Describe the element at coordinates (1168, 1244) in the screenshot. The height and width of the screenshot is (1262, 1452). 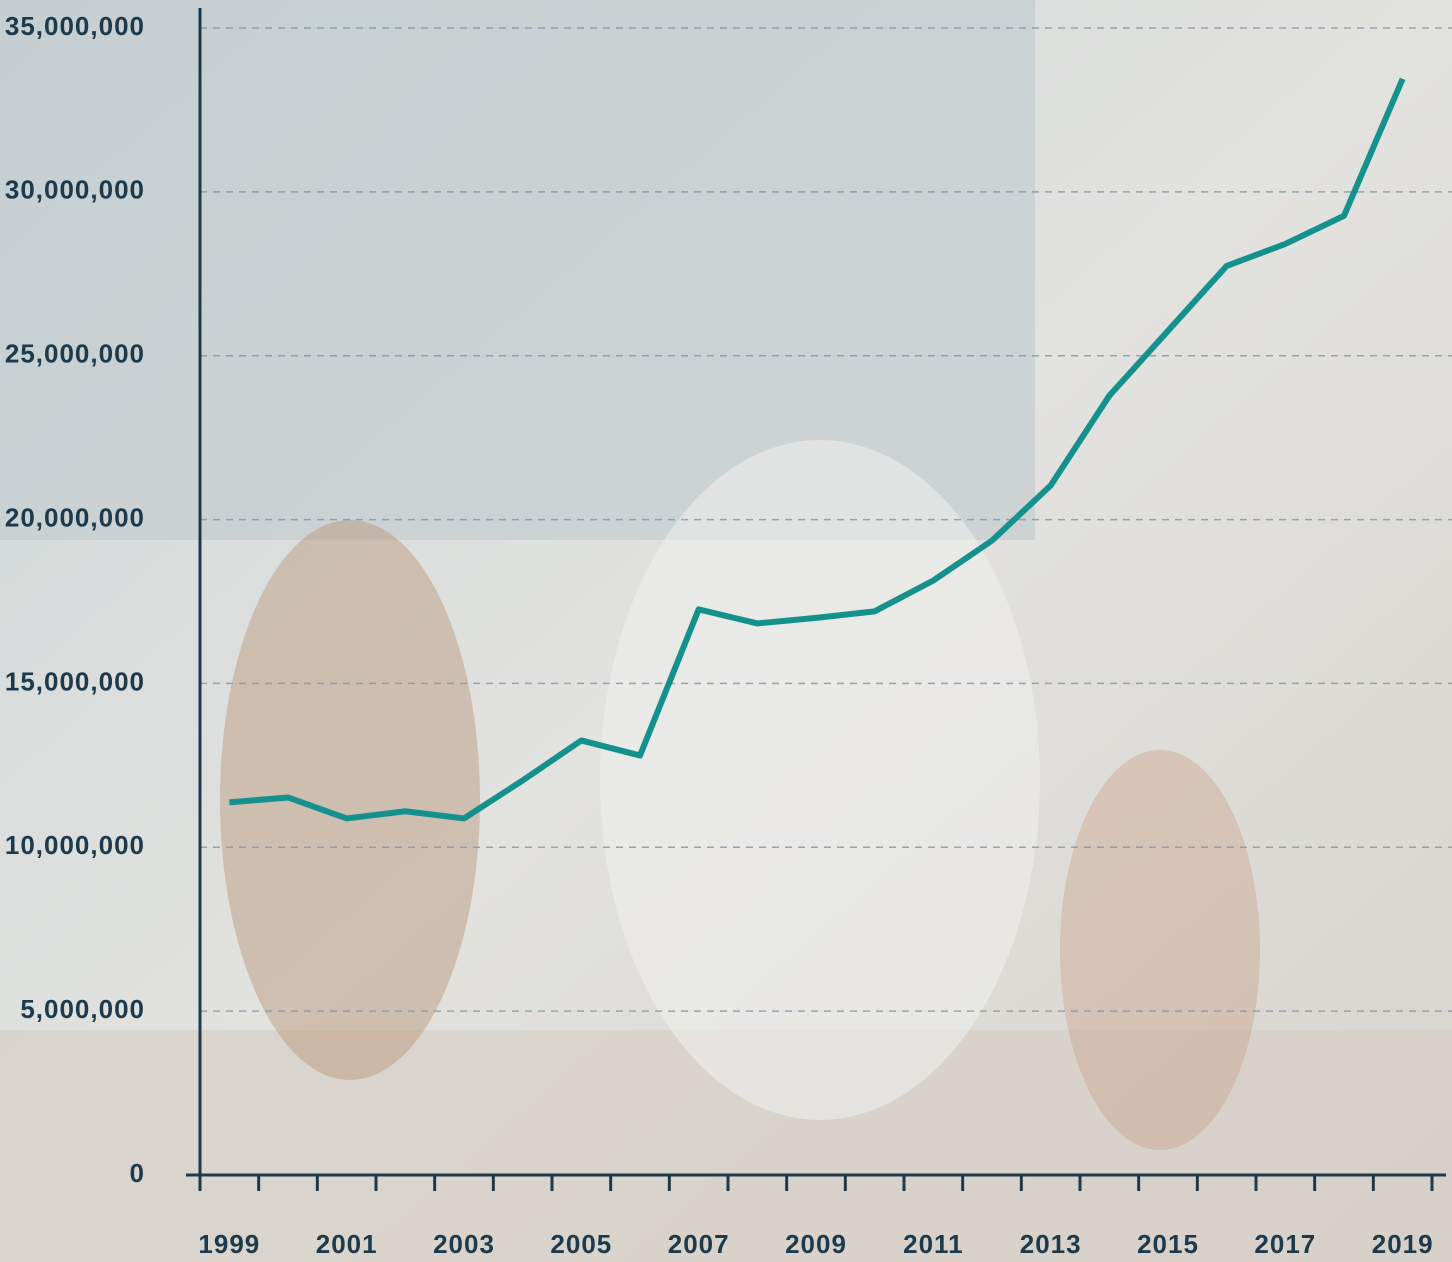
I see `x-tick-label: 2015` at that location.